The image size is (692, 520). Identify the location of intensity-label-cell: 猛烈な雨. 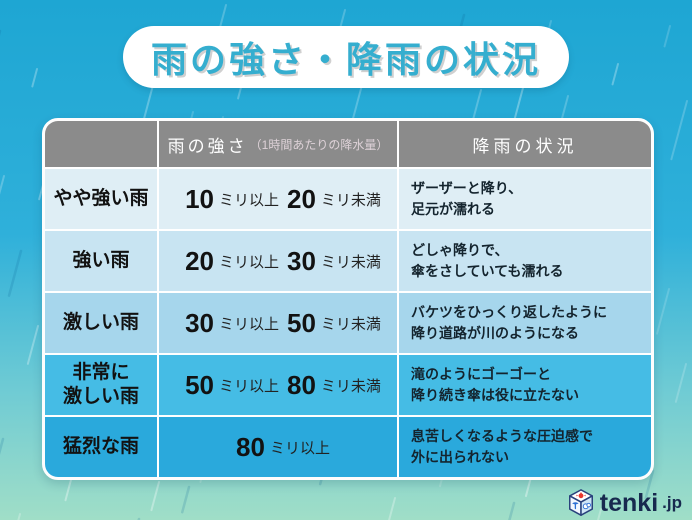
(101, 447).